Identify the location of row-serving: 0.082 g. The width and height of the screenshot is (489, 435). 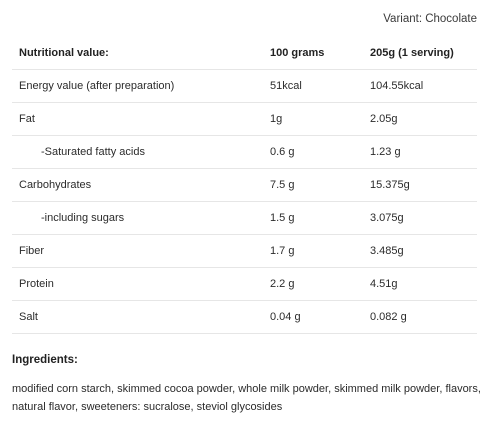
(420, 317).